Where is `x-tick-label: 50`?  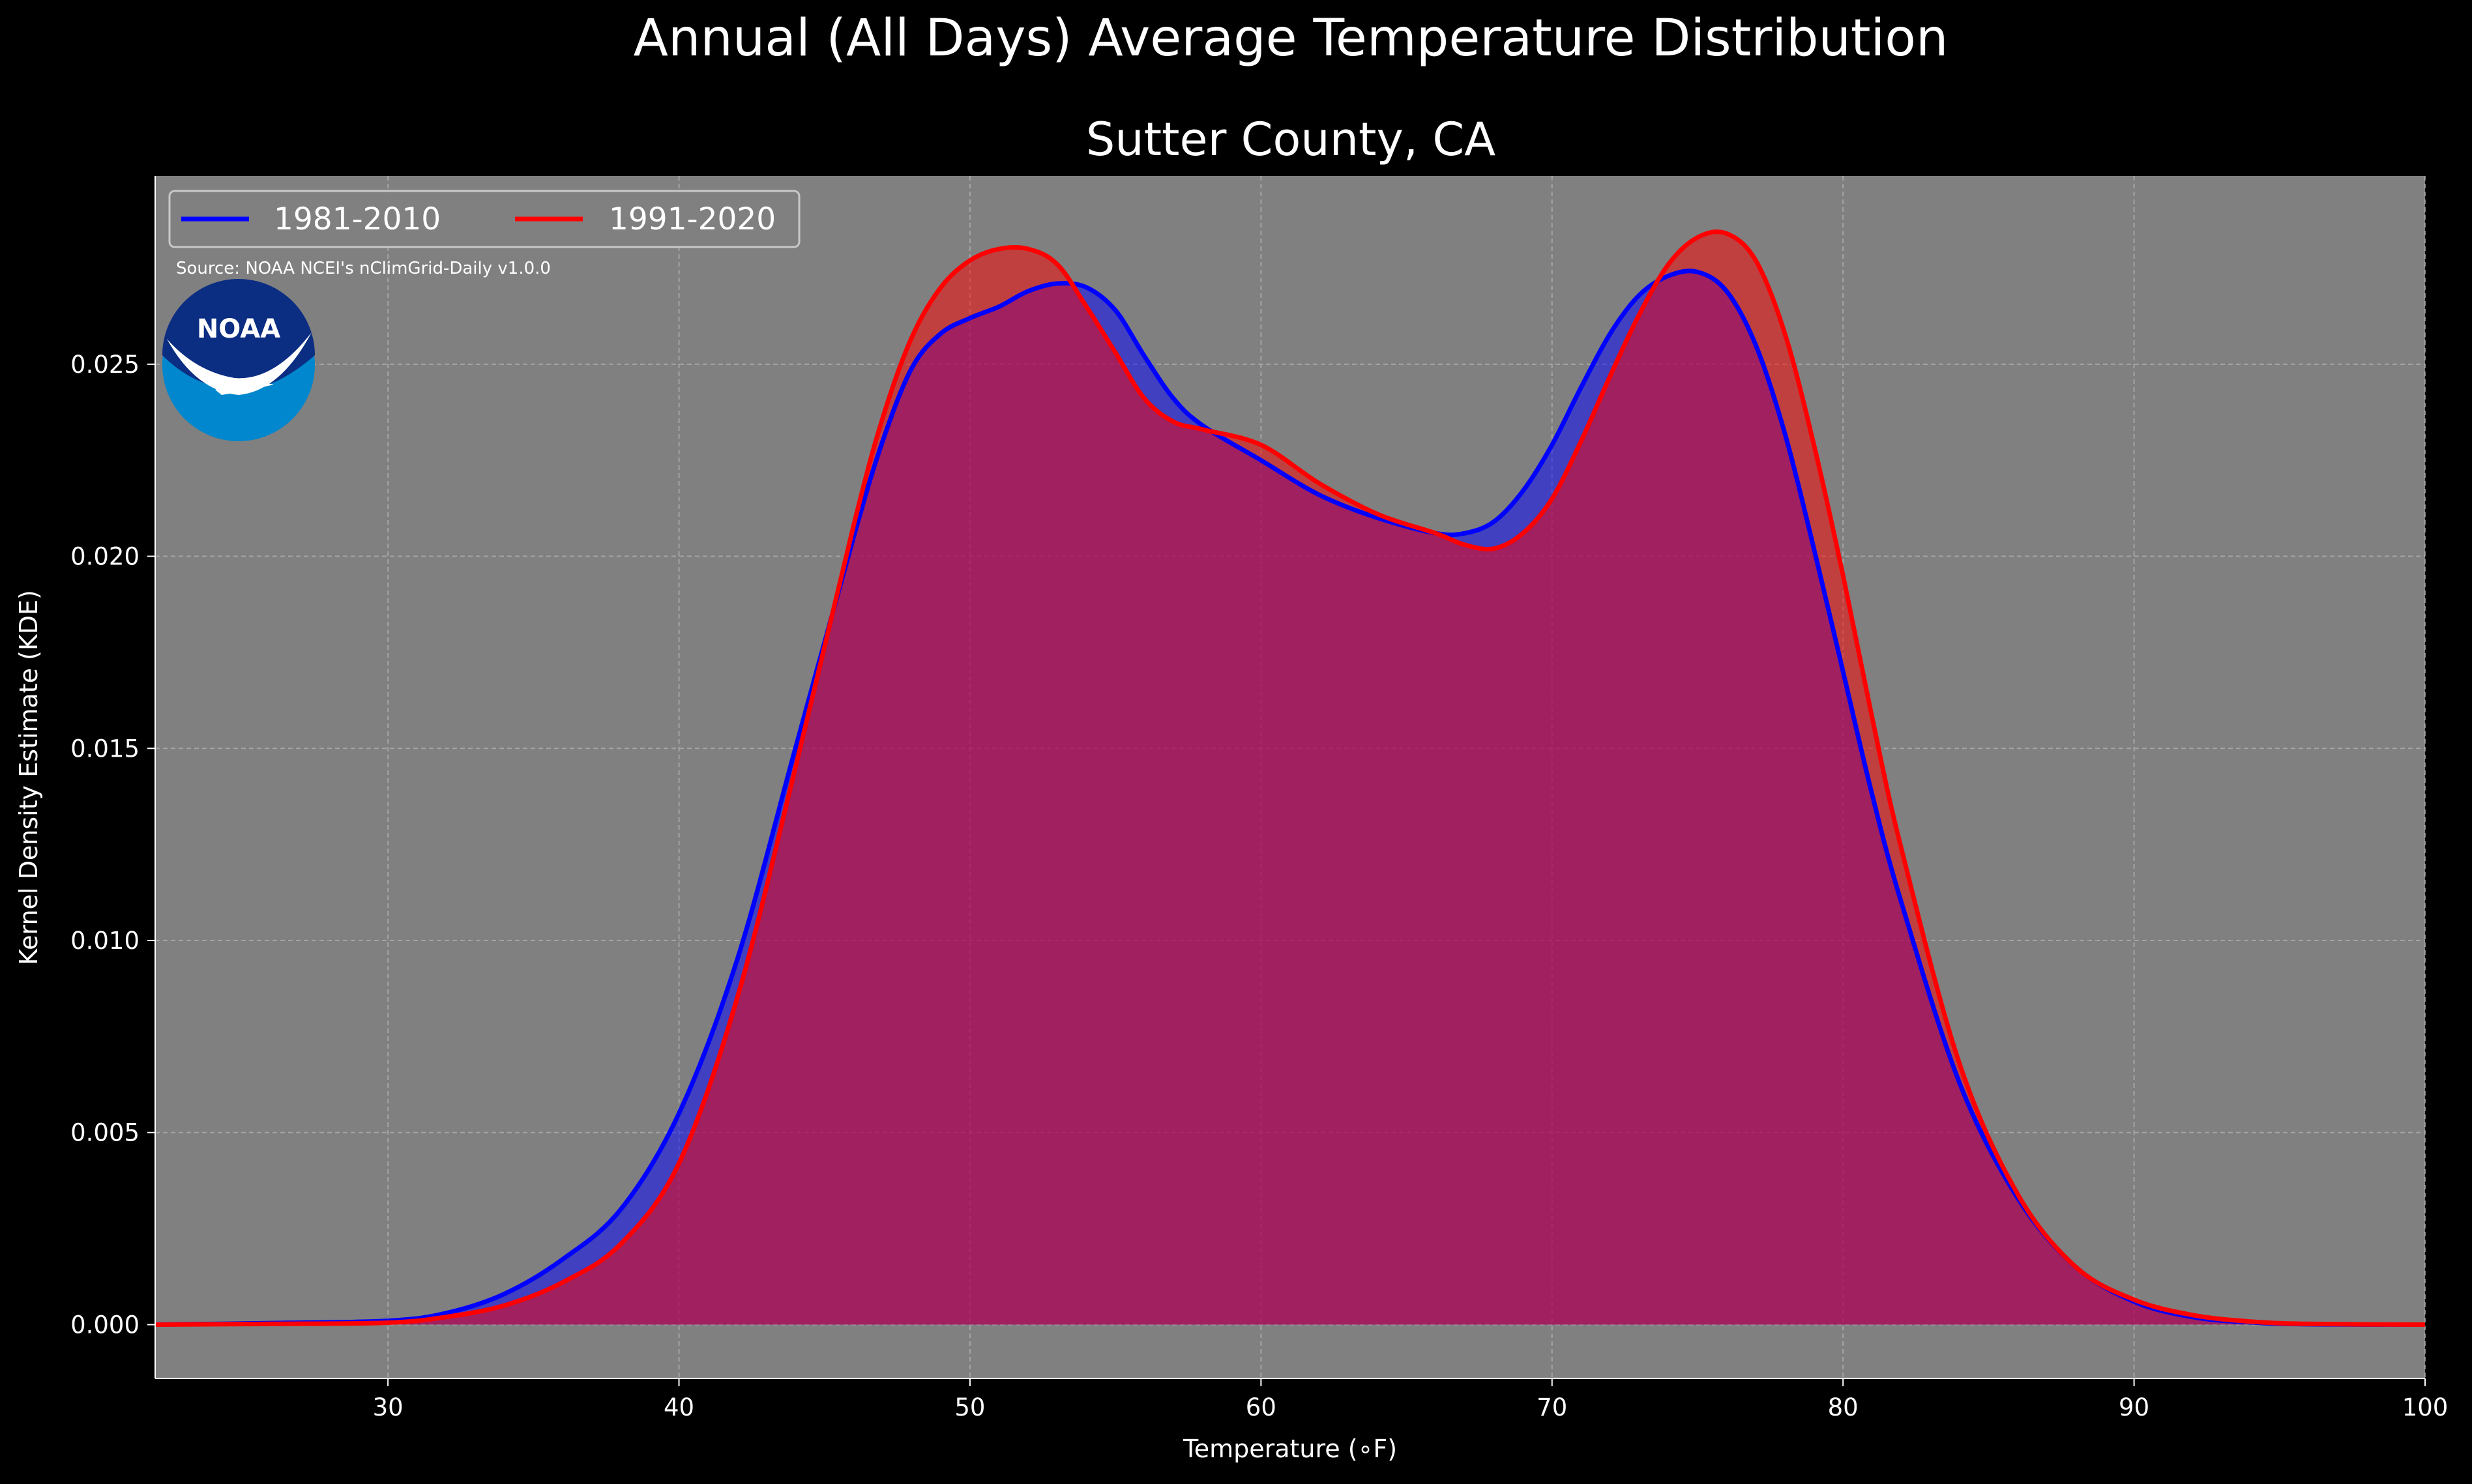 x-tick-label: 50 is located at coordinates (970, 1407).